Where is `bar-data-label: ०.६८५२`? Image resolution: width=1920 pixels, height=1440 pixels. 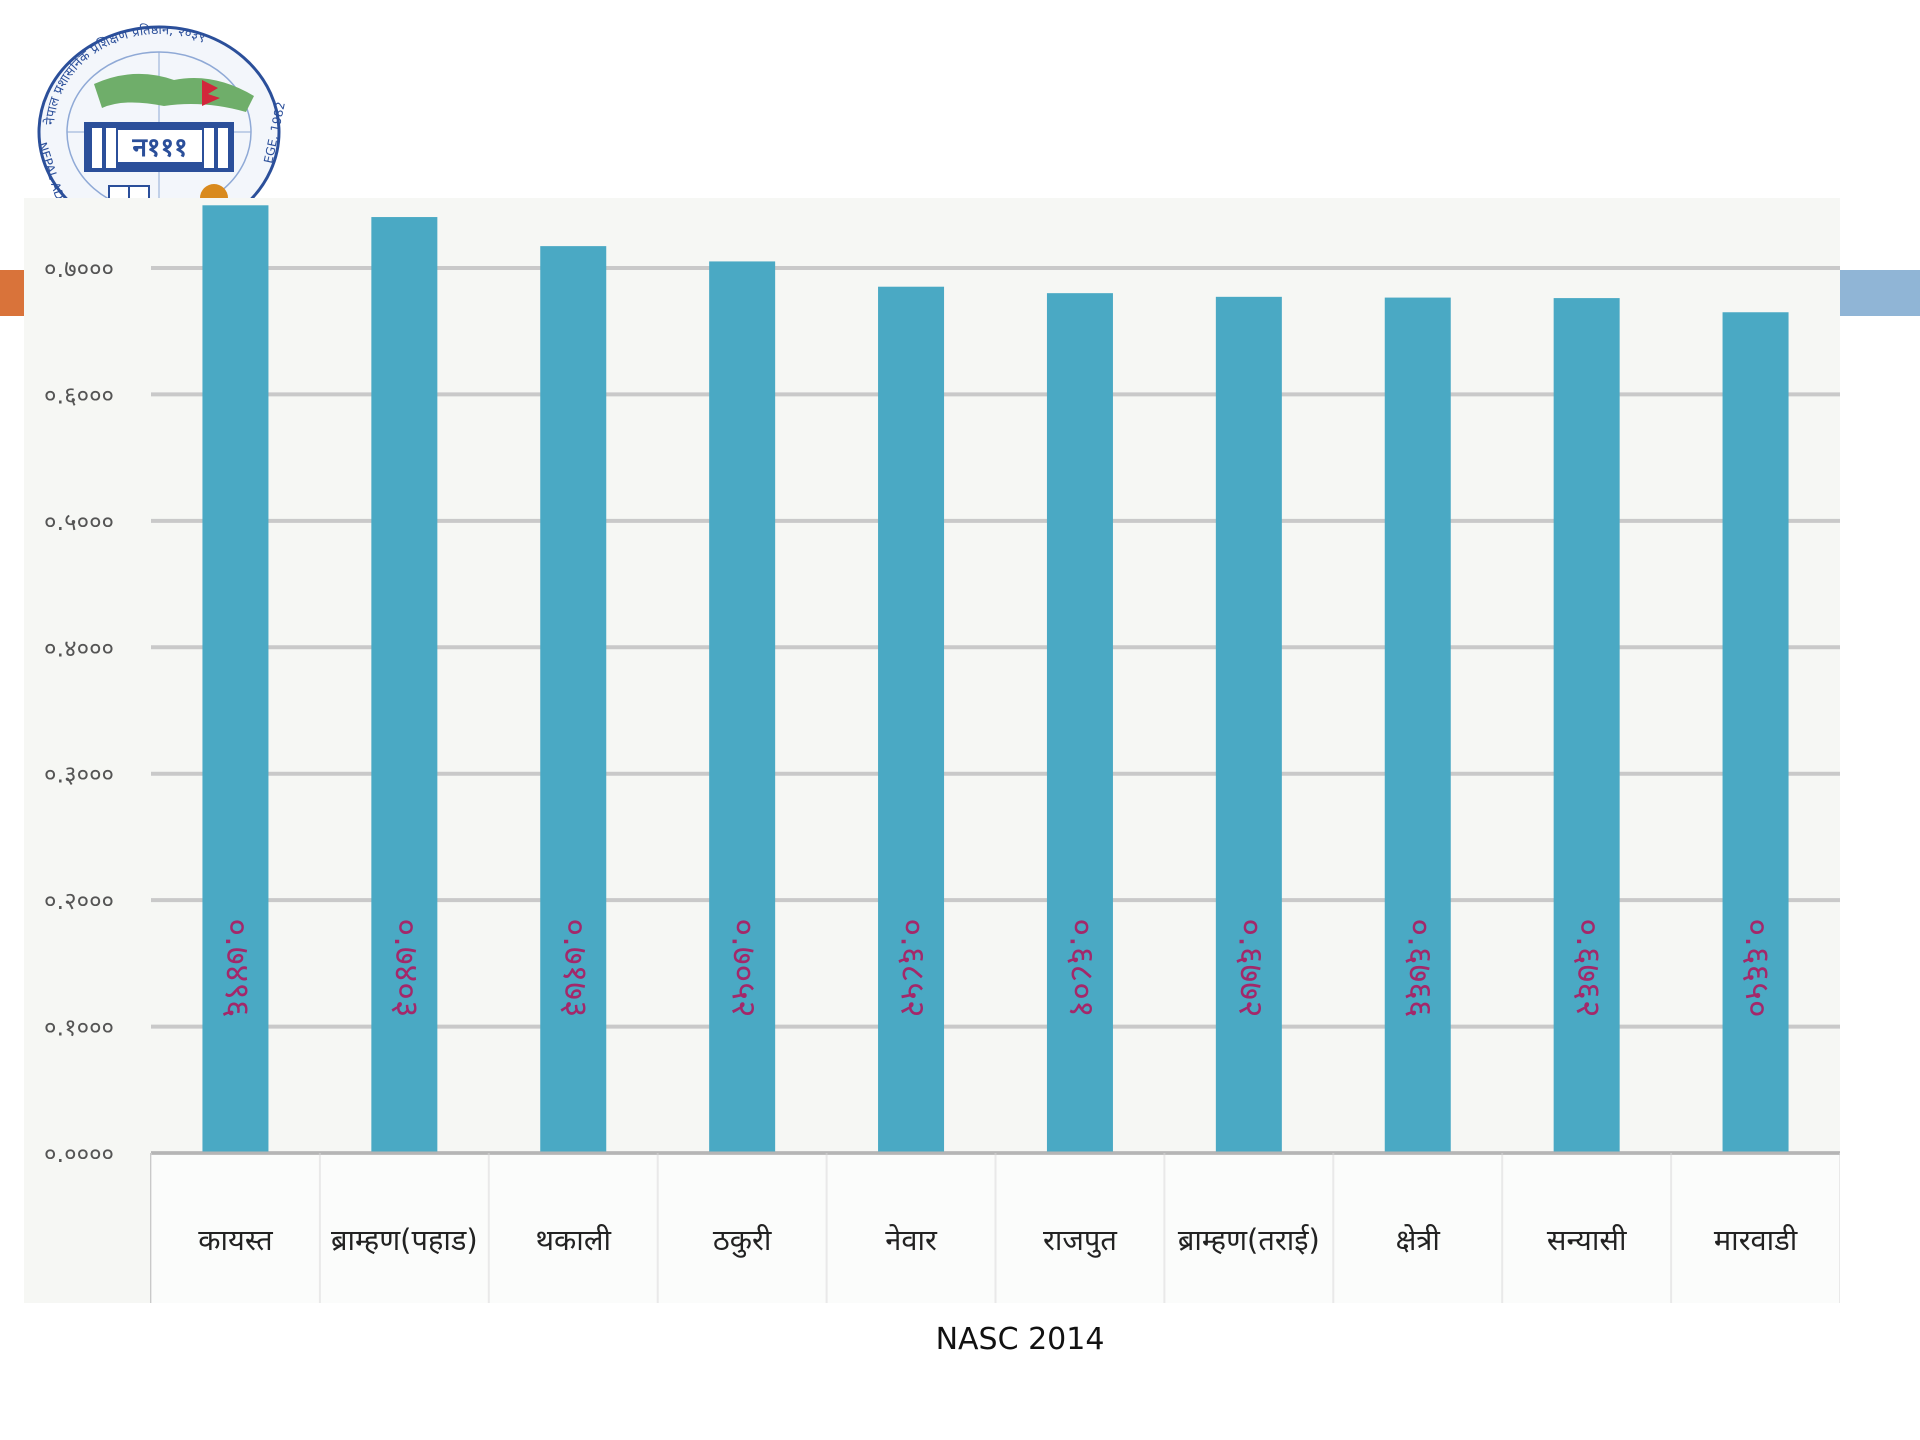 bar-data-label: ०.६८५२ is located at coordinates (913, 967).